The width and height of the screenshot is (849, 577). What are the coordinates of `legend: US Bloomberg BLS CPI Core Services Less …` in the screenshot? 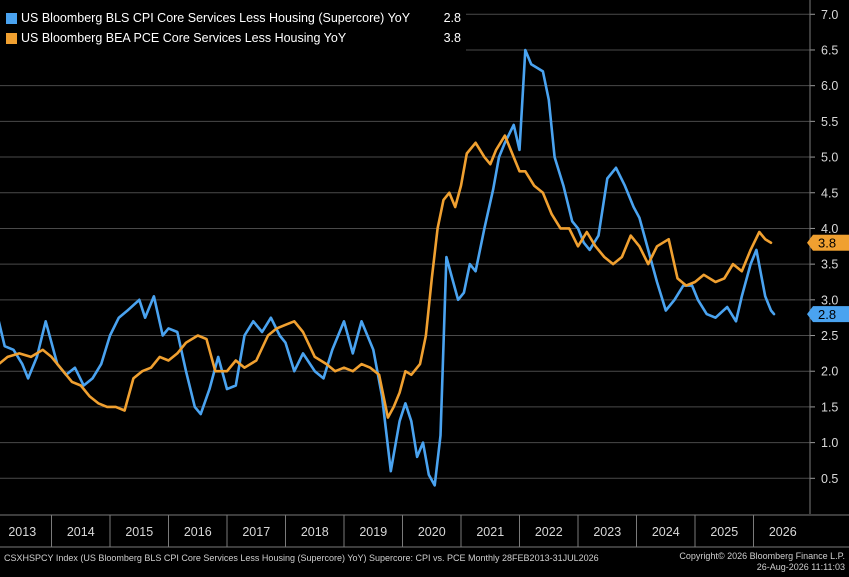 It's located at (233, 29).